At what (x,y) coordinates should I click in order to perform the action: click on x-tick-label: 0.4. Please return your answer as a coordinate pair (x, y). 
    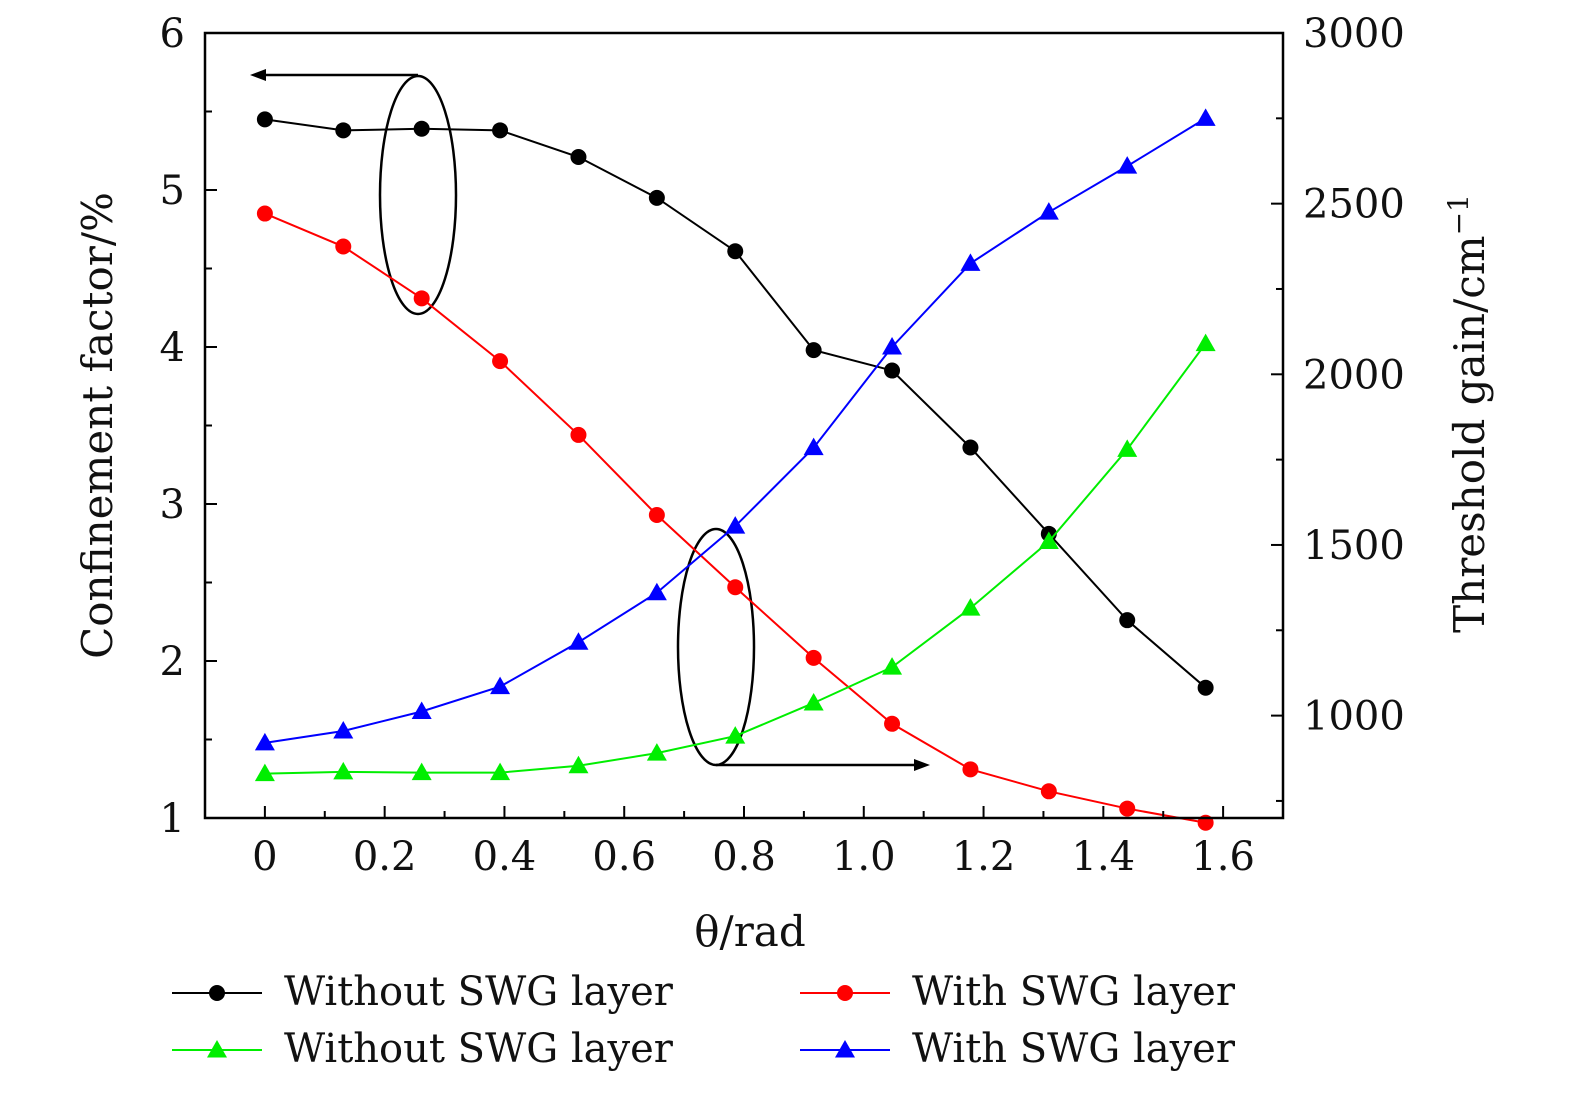
    Looking at the image, I should click on (505, 857).